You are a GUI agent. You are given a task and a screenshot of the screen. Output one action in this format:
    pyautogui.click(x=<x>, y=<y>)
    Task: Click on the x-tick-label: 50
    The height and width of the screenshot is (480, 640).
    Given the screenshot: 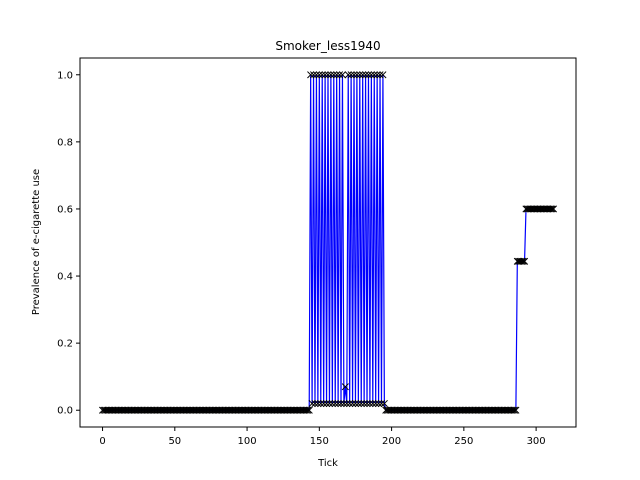 What is the action you would take?
    pyautogui.click(x=174, y=441)
    